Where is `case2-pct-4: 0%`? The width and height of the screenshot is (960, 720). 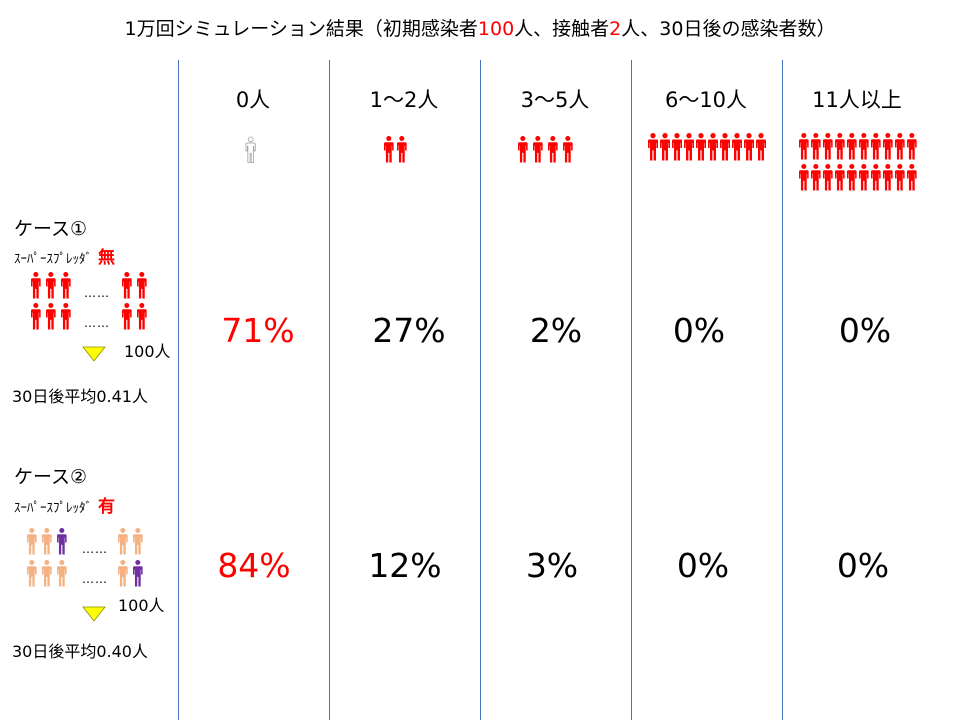
case2-pct-4: 0% is located at coordinates (863, 565).